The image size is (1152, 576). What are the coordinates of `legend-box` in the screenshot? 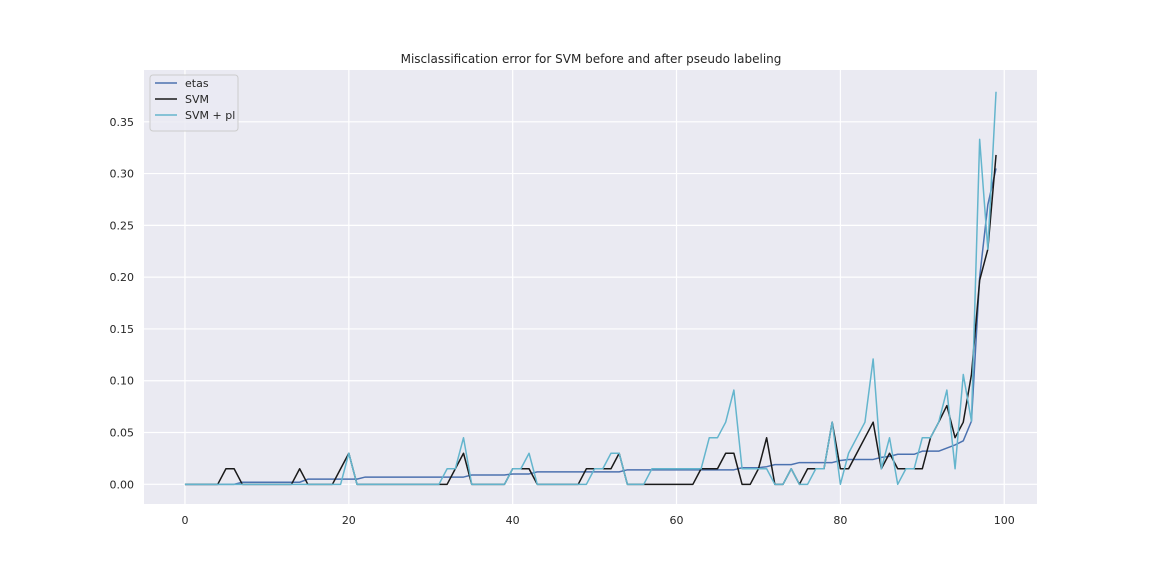 It's located at (194, 103).